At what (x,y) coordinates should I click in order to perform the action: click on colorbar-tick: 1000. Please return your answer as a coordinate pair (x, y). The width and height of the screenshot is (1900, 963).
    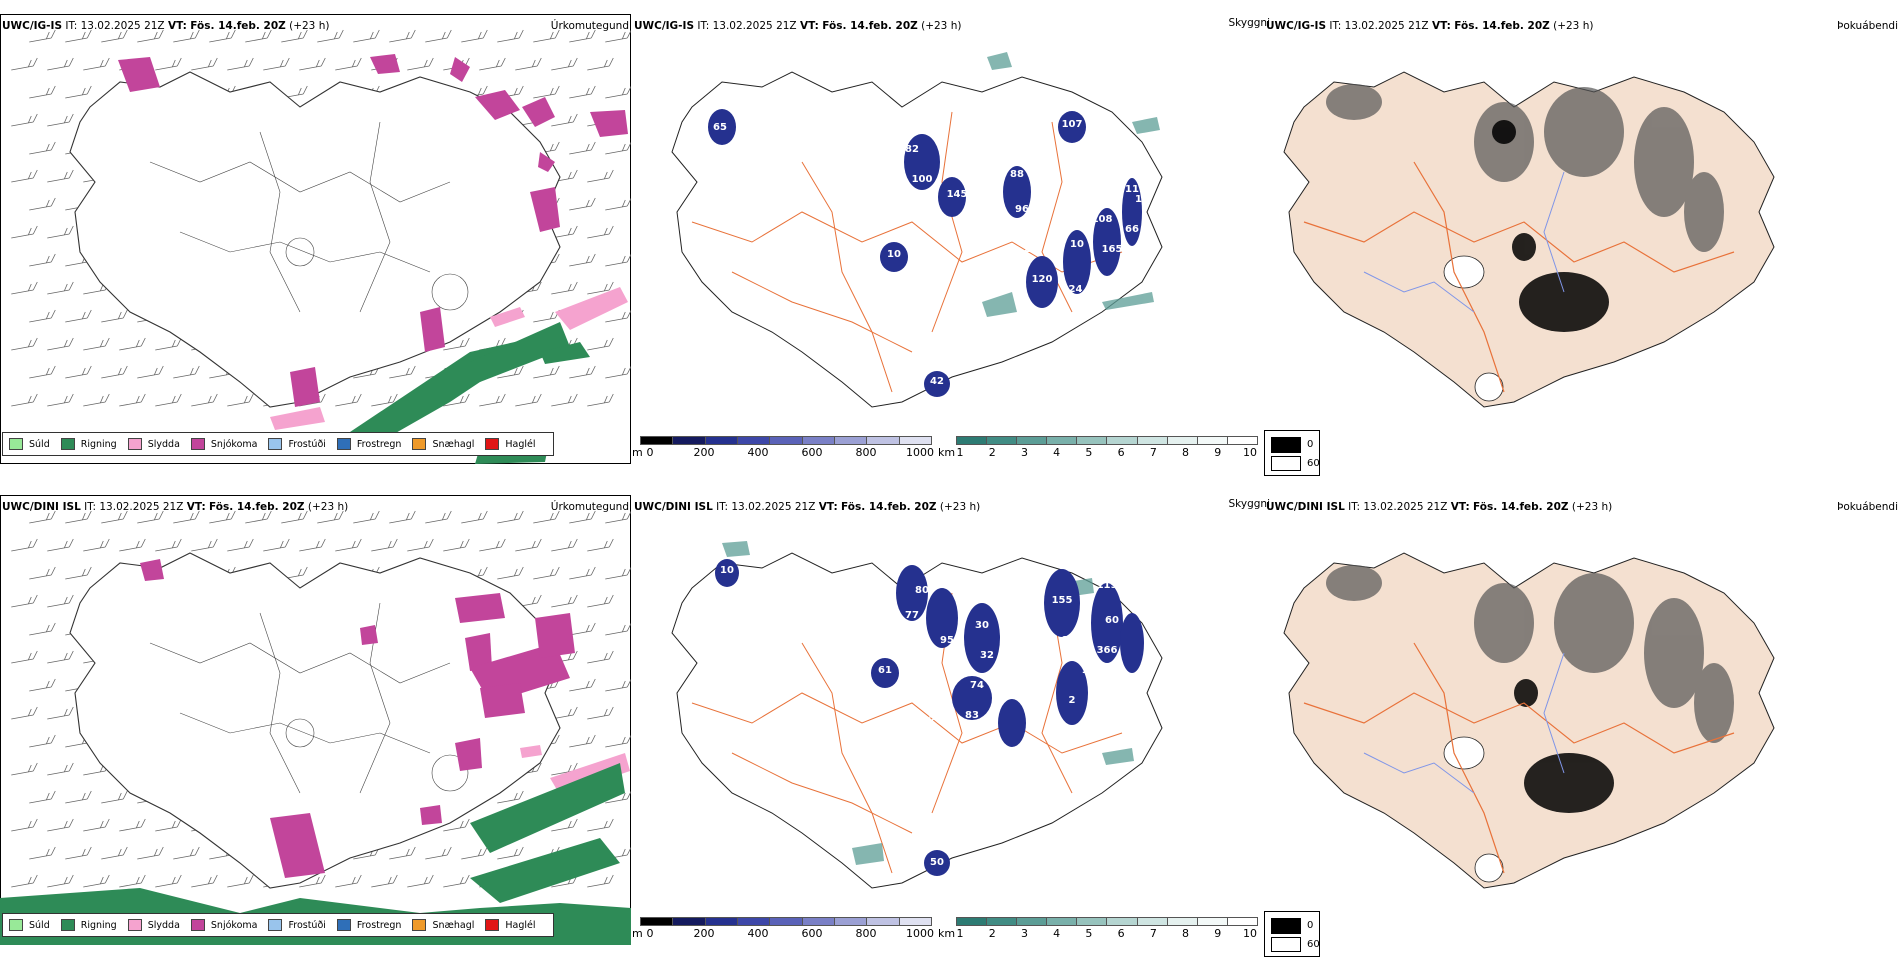
    Looking at the image, I should click on (920, 933).